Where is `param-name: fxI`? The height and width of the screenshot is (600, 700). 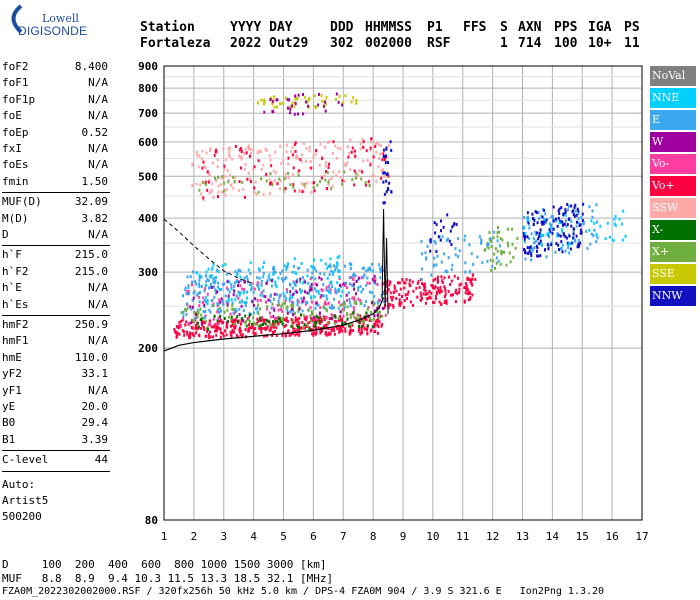
param-name: fxI is located at coordinates (12, 148).